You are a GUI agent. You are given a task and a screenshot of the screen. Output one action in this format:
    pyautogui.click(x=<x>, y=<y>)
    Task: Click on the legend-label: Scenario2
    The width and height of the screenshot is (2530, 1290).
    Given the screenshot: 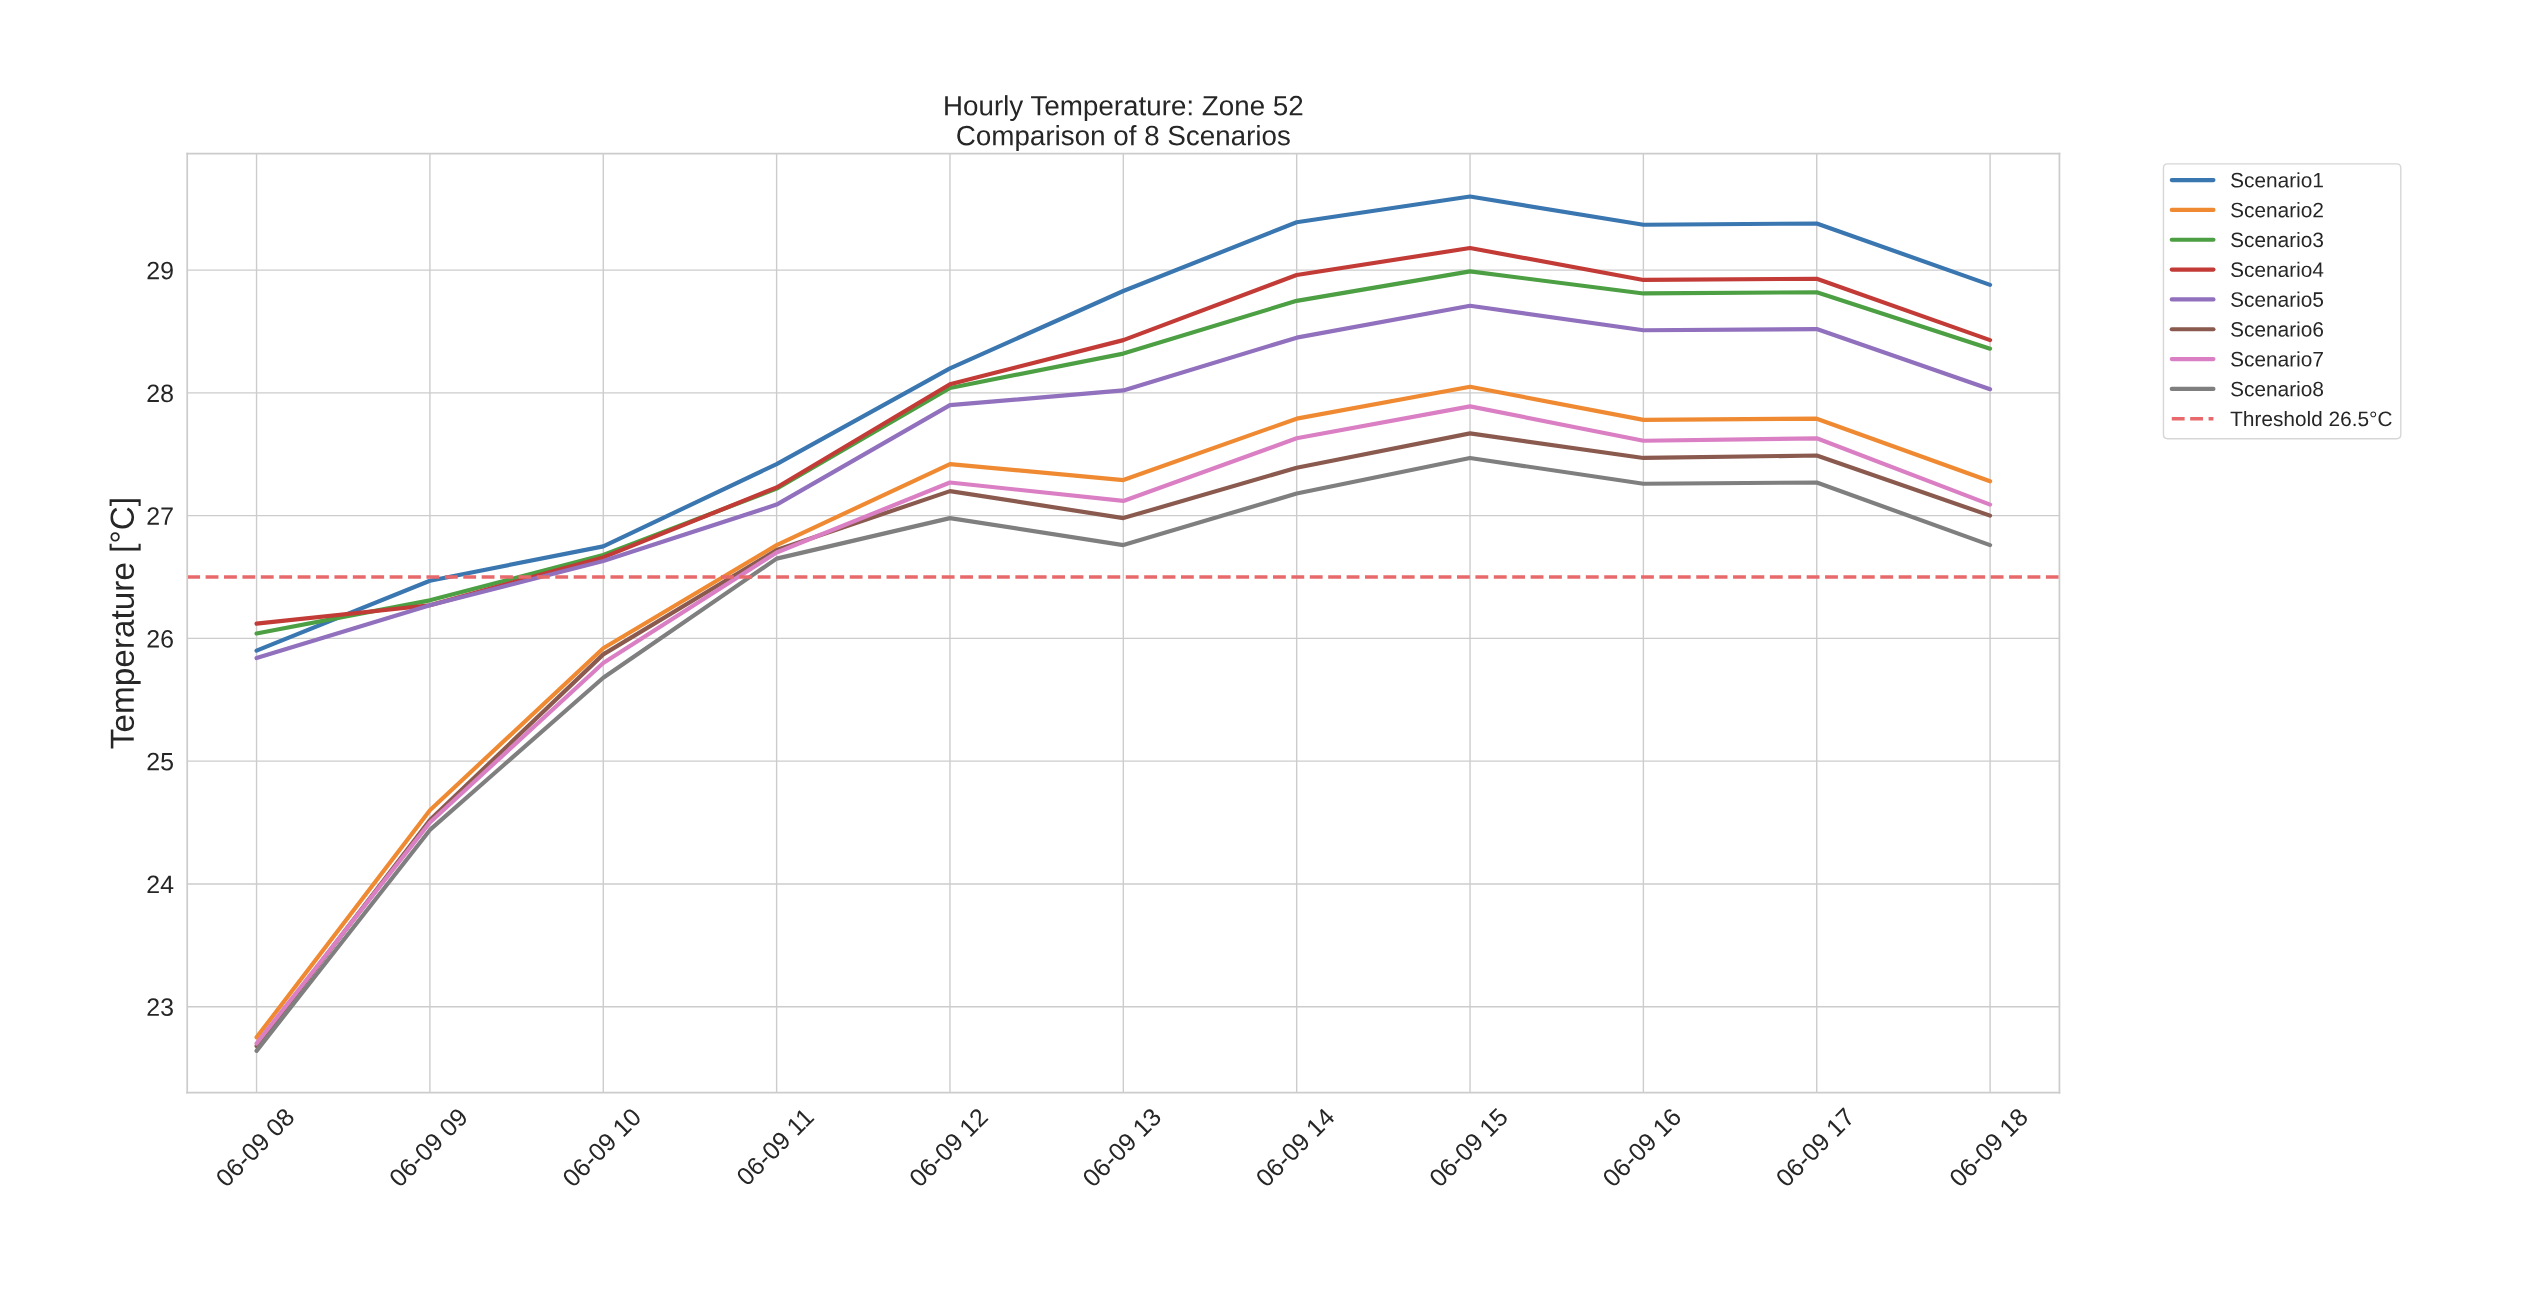 What is the action you would take?
    pyautogui.click(x=2277, y=210)
    